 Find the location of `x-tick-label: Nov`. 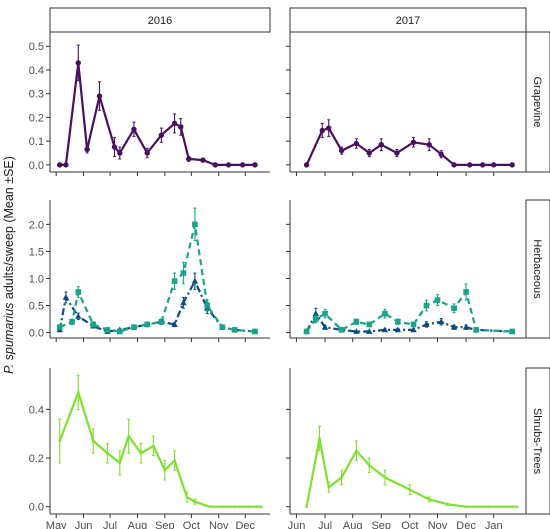

x-tick-label: Nov is located at coordinates (219, 524).